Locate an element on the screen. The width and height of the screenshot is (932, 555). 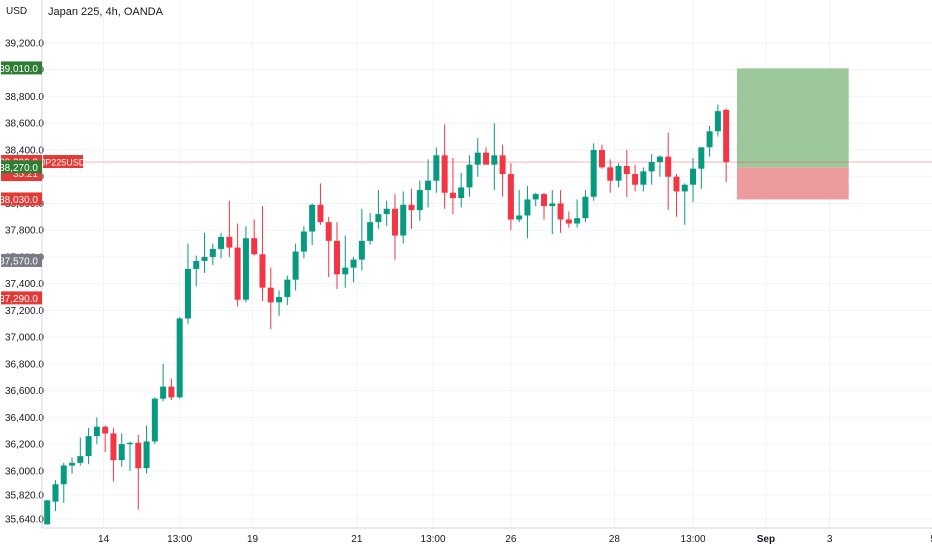
stop-zone is located at coordinates (792, 183).